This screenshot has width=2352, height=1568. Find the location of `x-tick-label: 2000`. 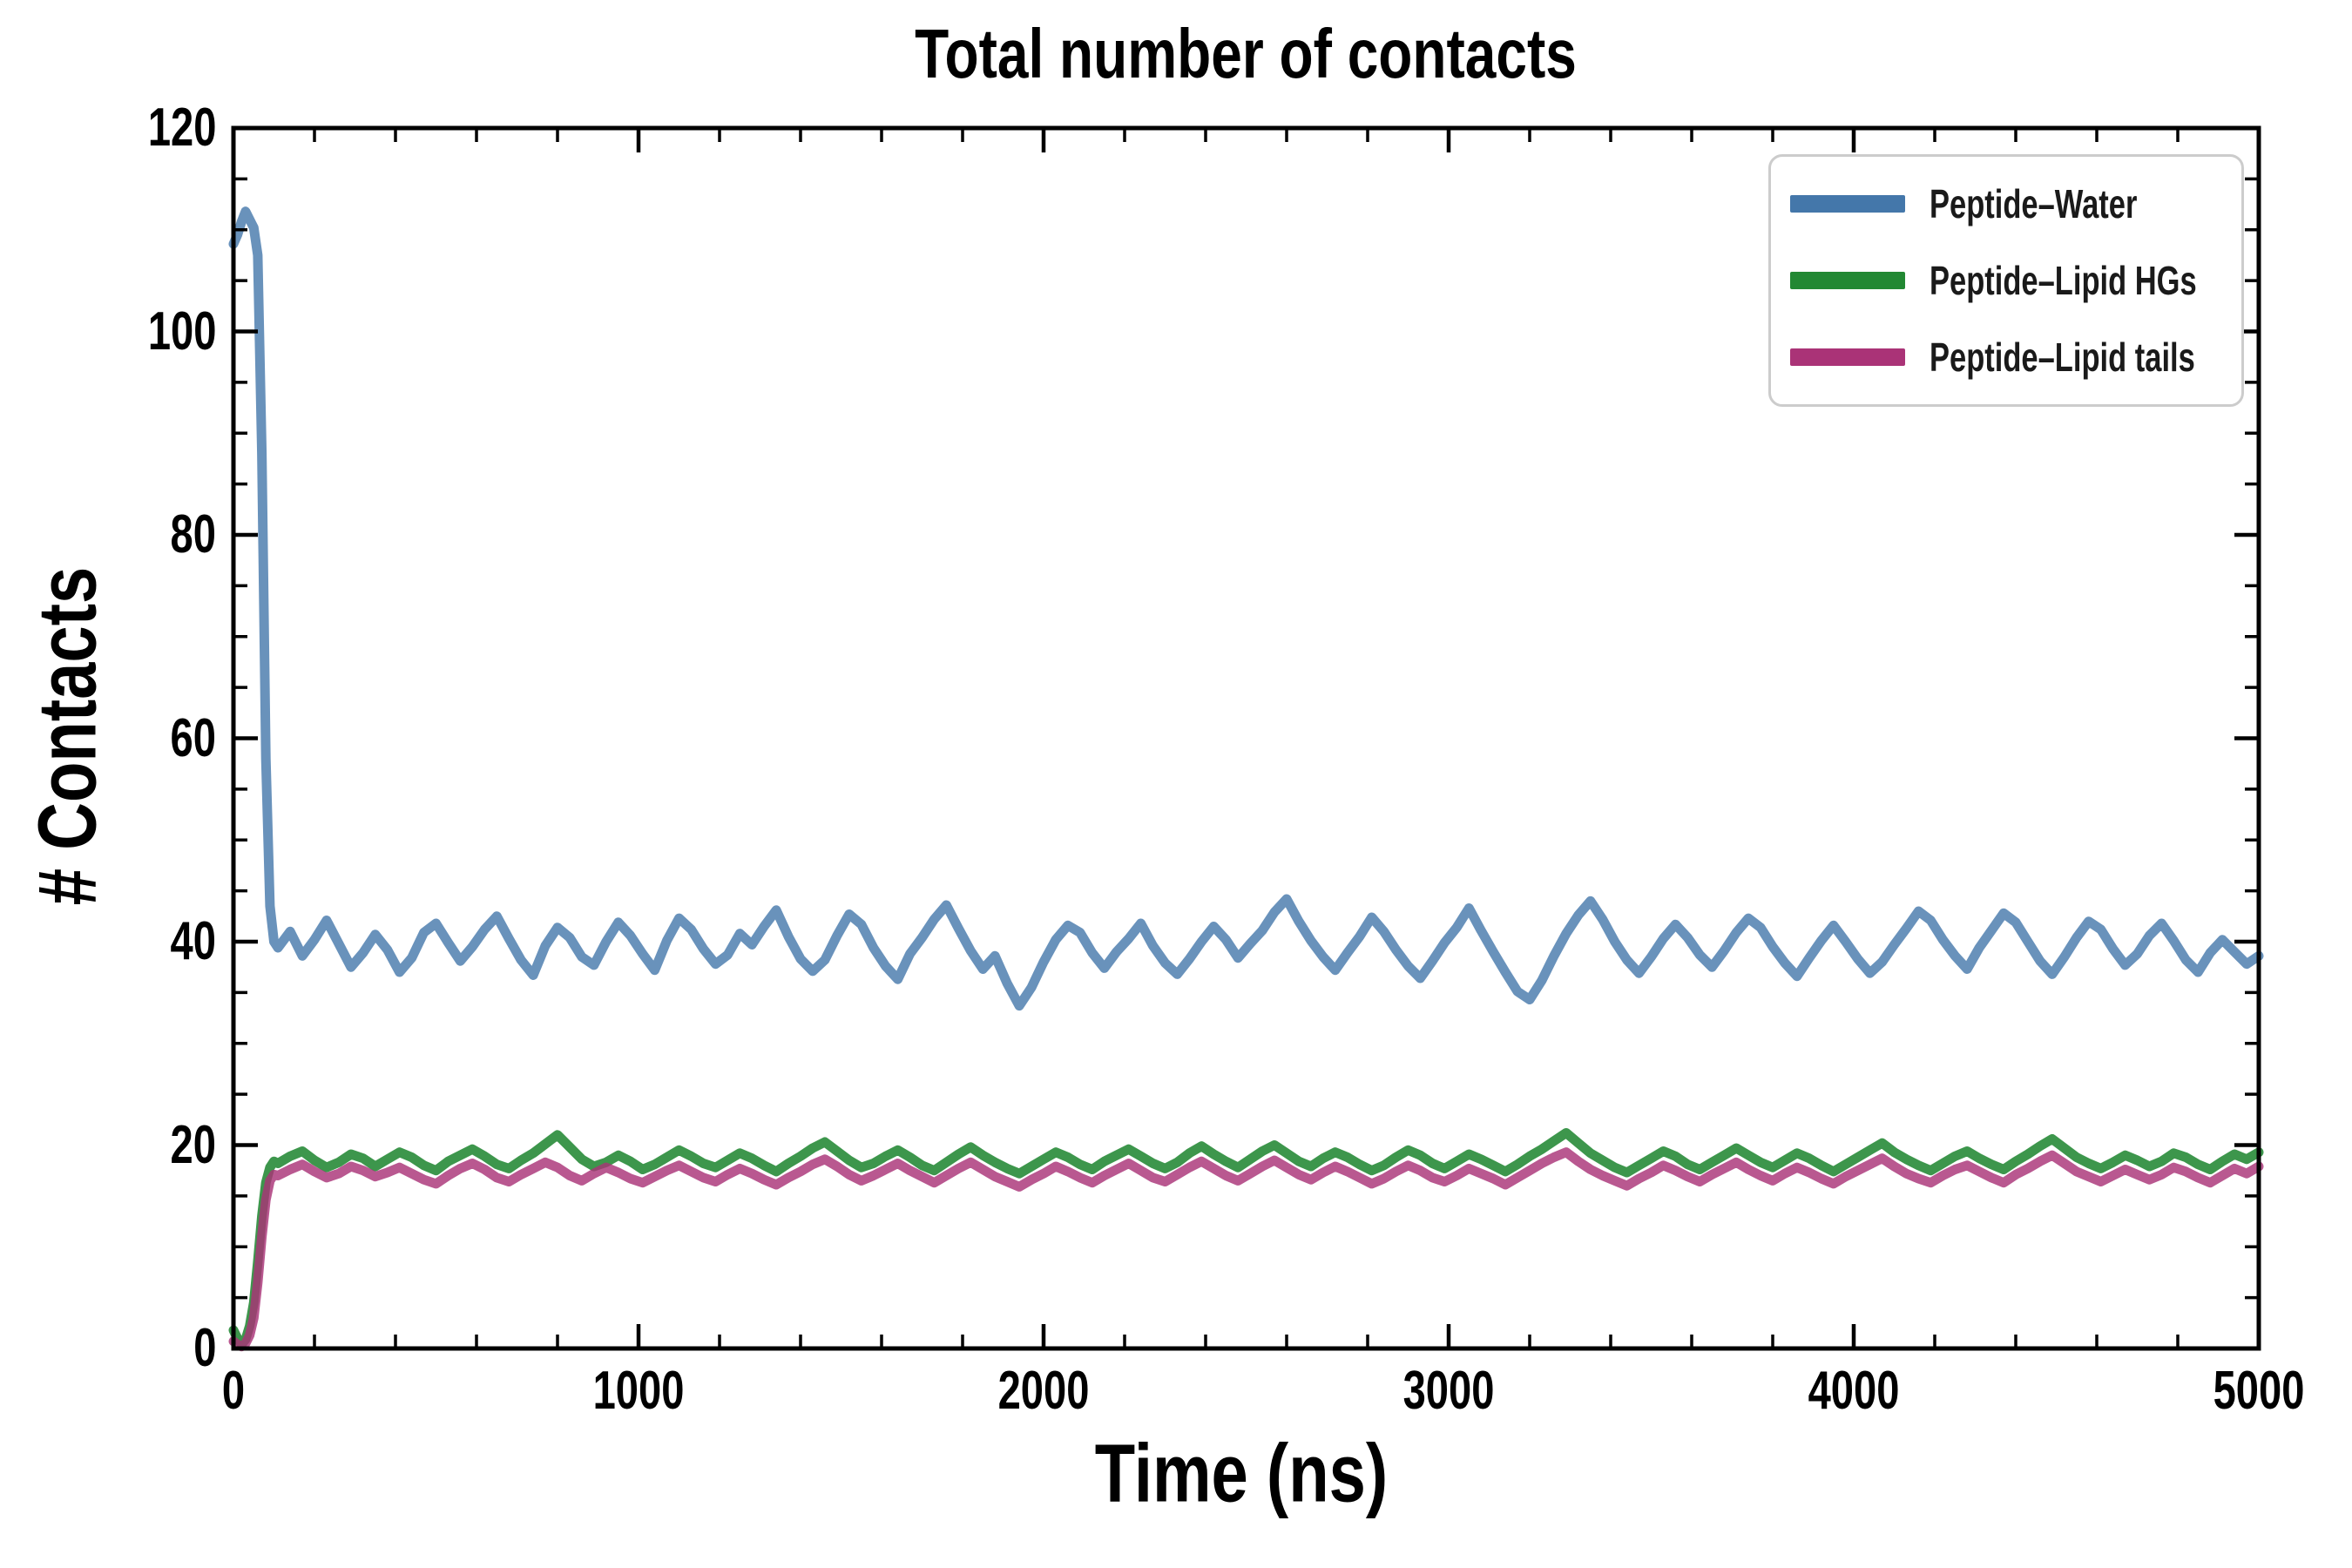

x-tick-label: 2000 is located at coordinates (1044, 1391).